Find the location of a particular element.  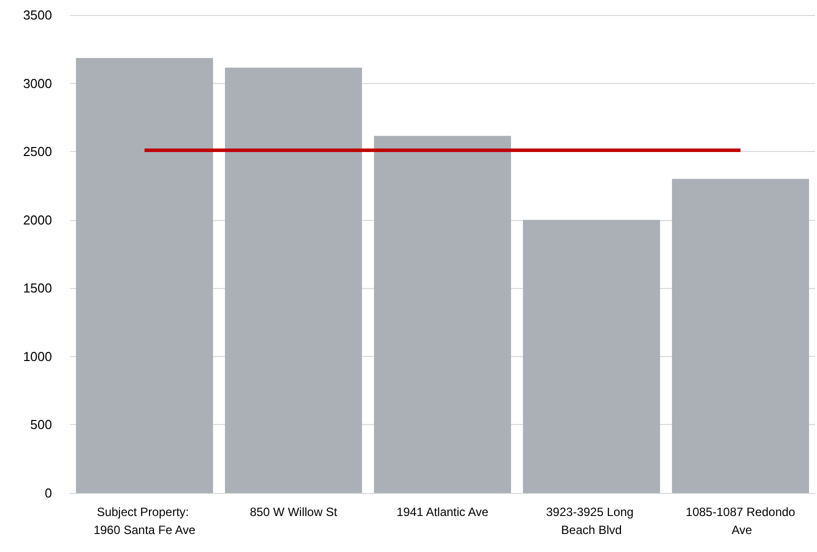

y-tick-label: 3000 is located at coordinates (37, 83).